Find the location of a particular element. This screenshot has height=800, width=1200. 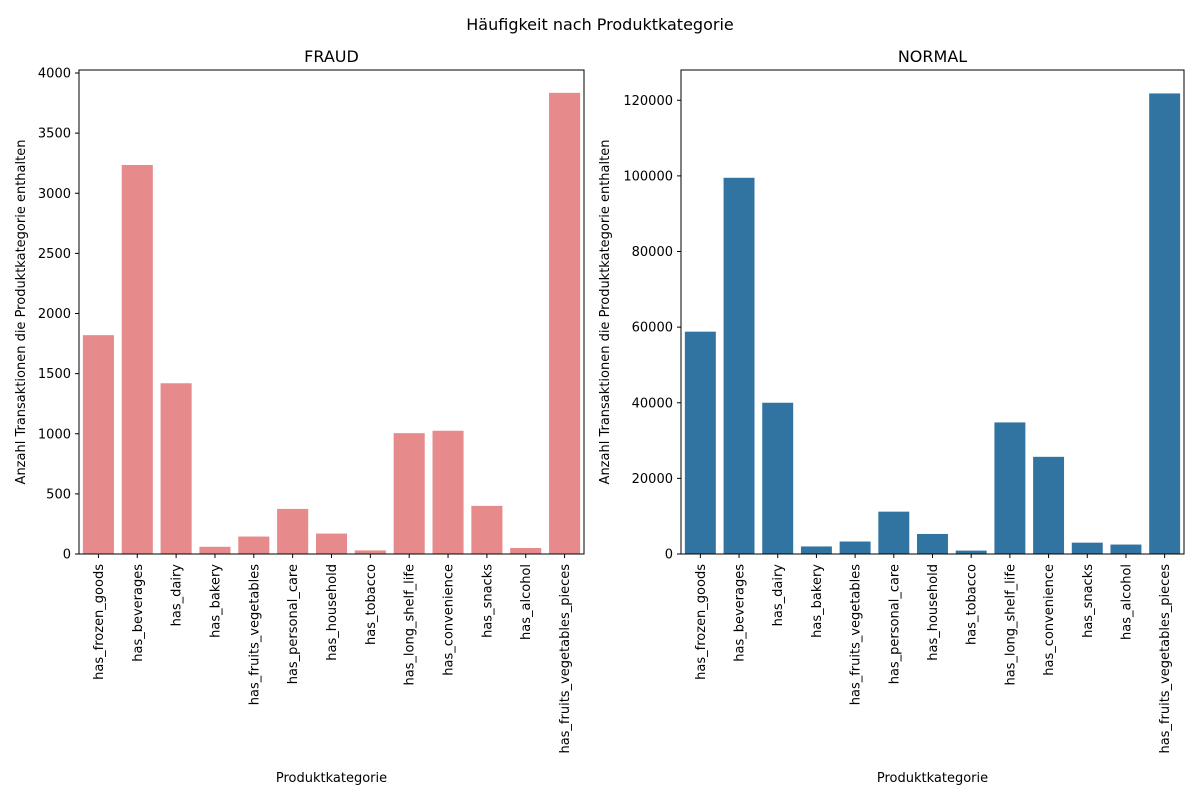

normal-chart-title: NORMAL is located at coordinates (932, 56).